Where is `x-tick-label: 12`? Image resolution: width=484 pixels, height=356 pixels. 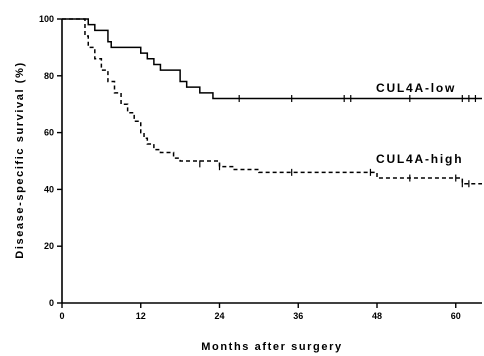
x-tick-label: 12 is located at coordinates (141, 316).